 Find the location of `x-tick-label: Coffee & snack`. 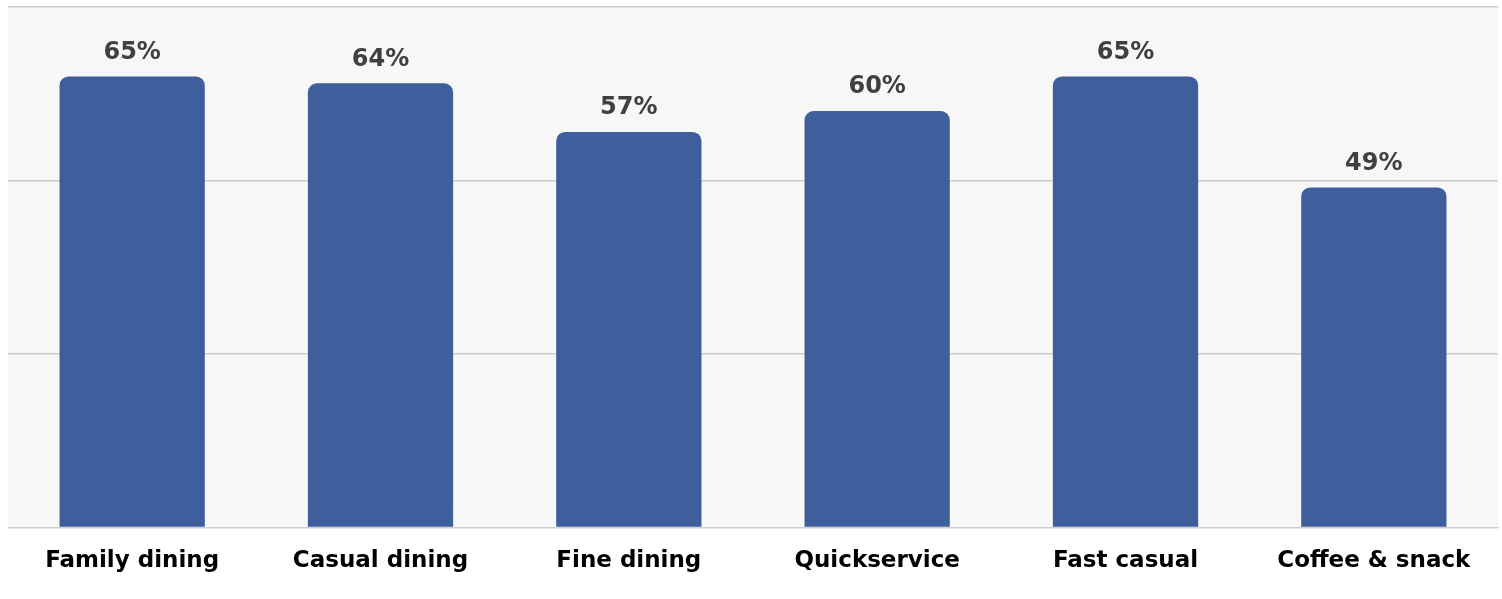

x-tick-label: Coffee & snack is located at coordinates (1374, 559).